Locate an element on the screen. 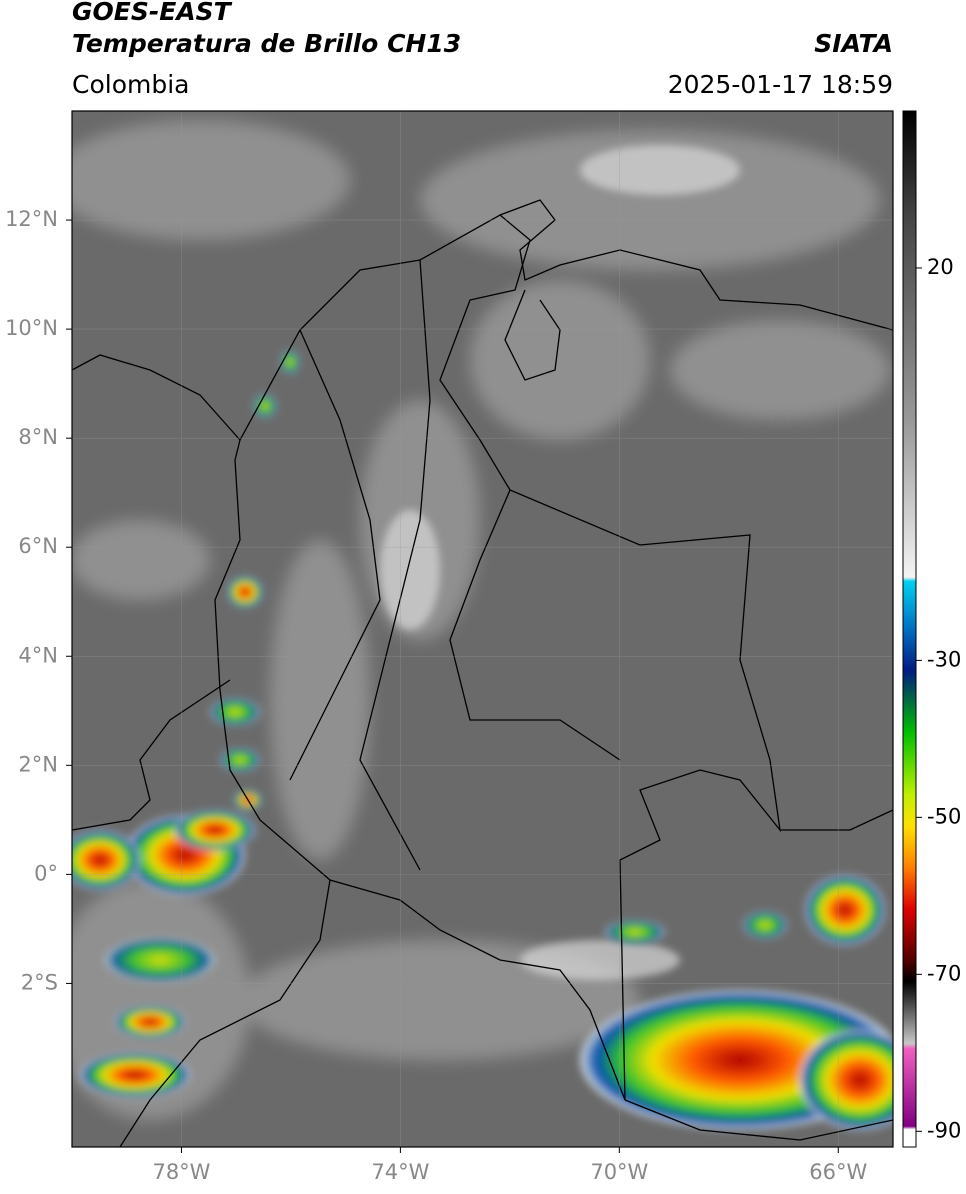 This screenshot has height=1194, width=966. colorbar-label: -90 is located at coordinates (944, 1130).